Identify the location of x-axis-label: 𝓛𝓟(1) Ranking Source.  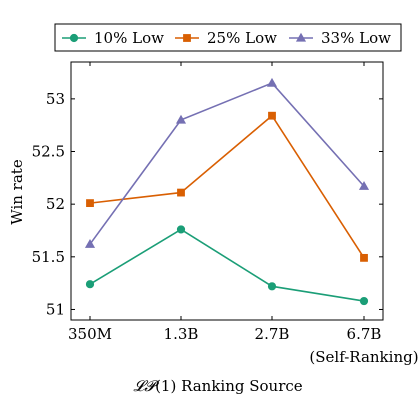
(217, 386).